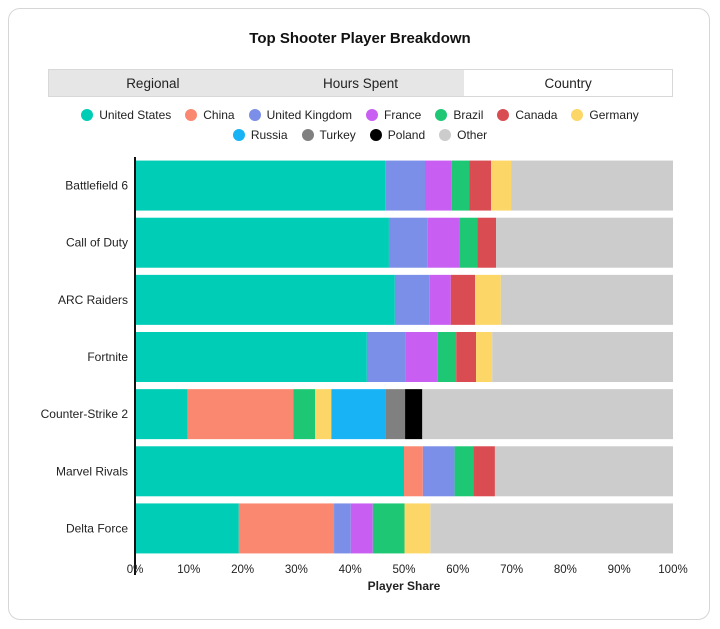 This screenshot has width=720, height=629. I want to click on bar-segment-counter-strike-2-china, so click(240, 414).